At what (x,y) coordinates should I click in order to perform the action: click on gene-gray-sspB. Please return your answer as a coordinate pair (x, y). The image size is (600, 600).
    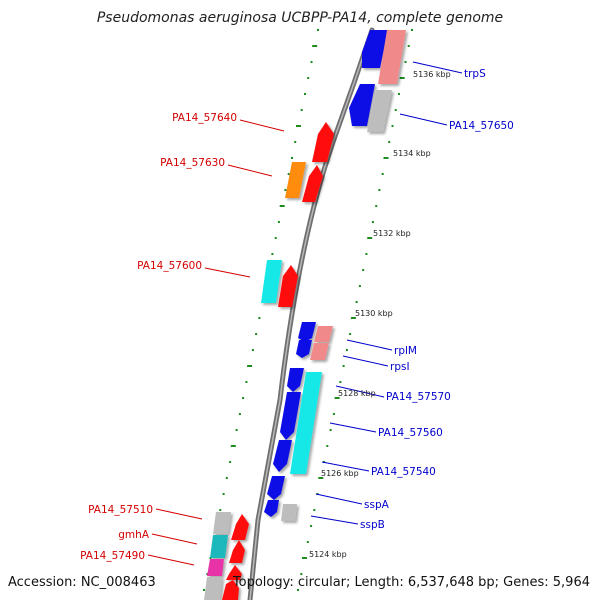
    Looking at the image, I should click on (289, 512).